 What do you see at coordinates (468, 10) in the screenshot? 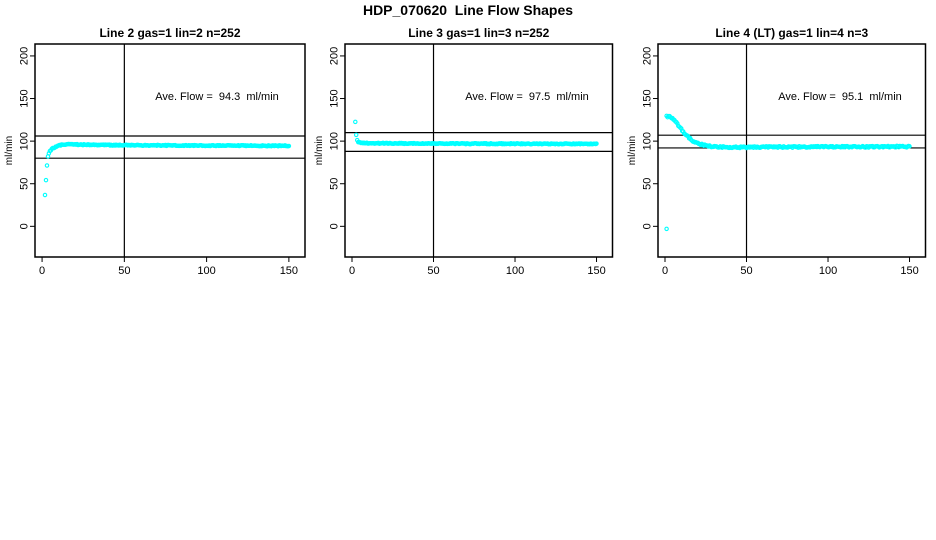
I see `figure-title: HDP_070620 Line Flow Shapes` at bounding box center [468, 10].